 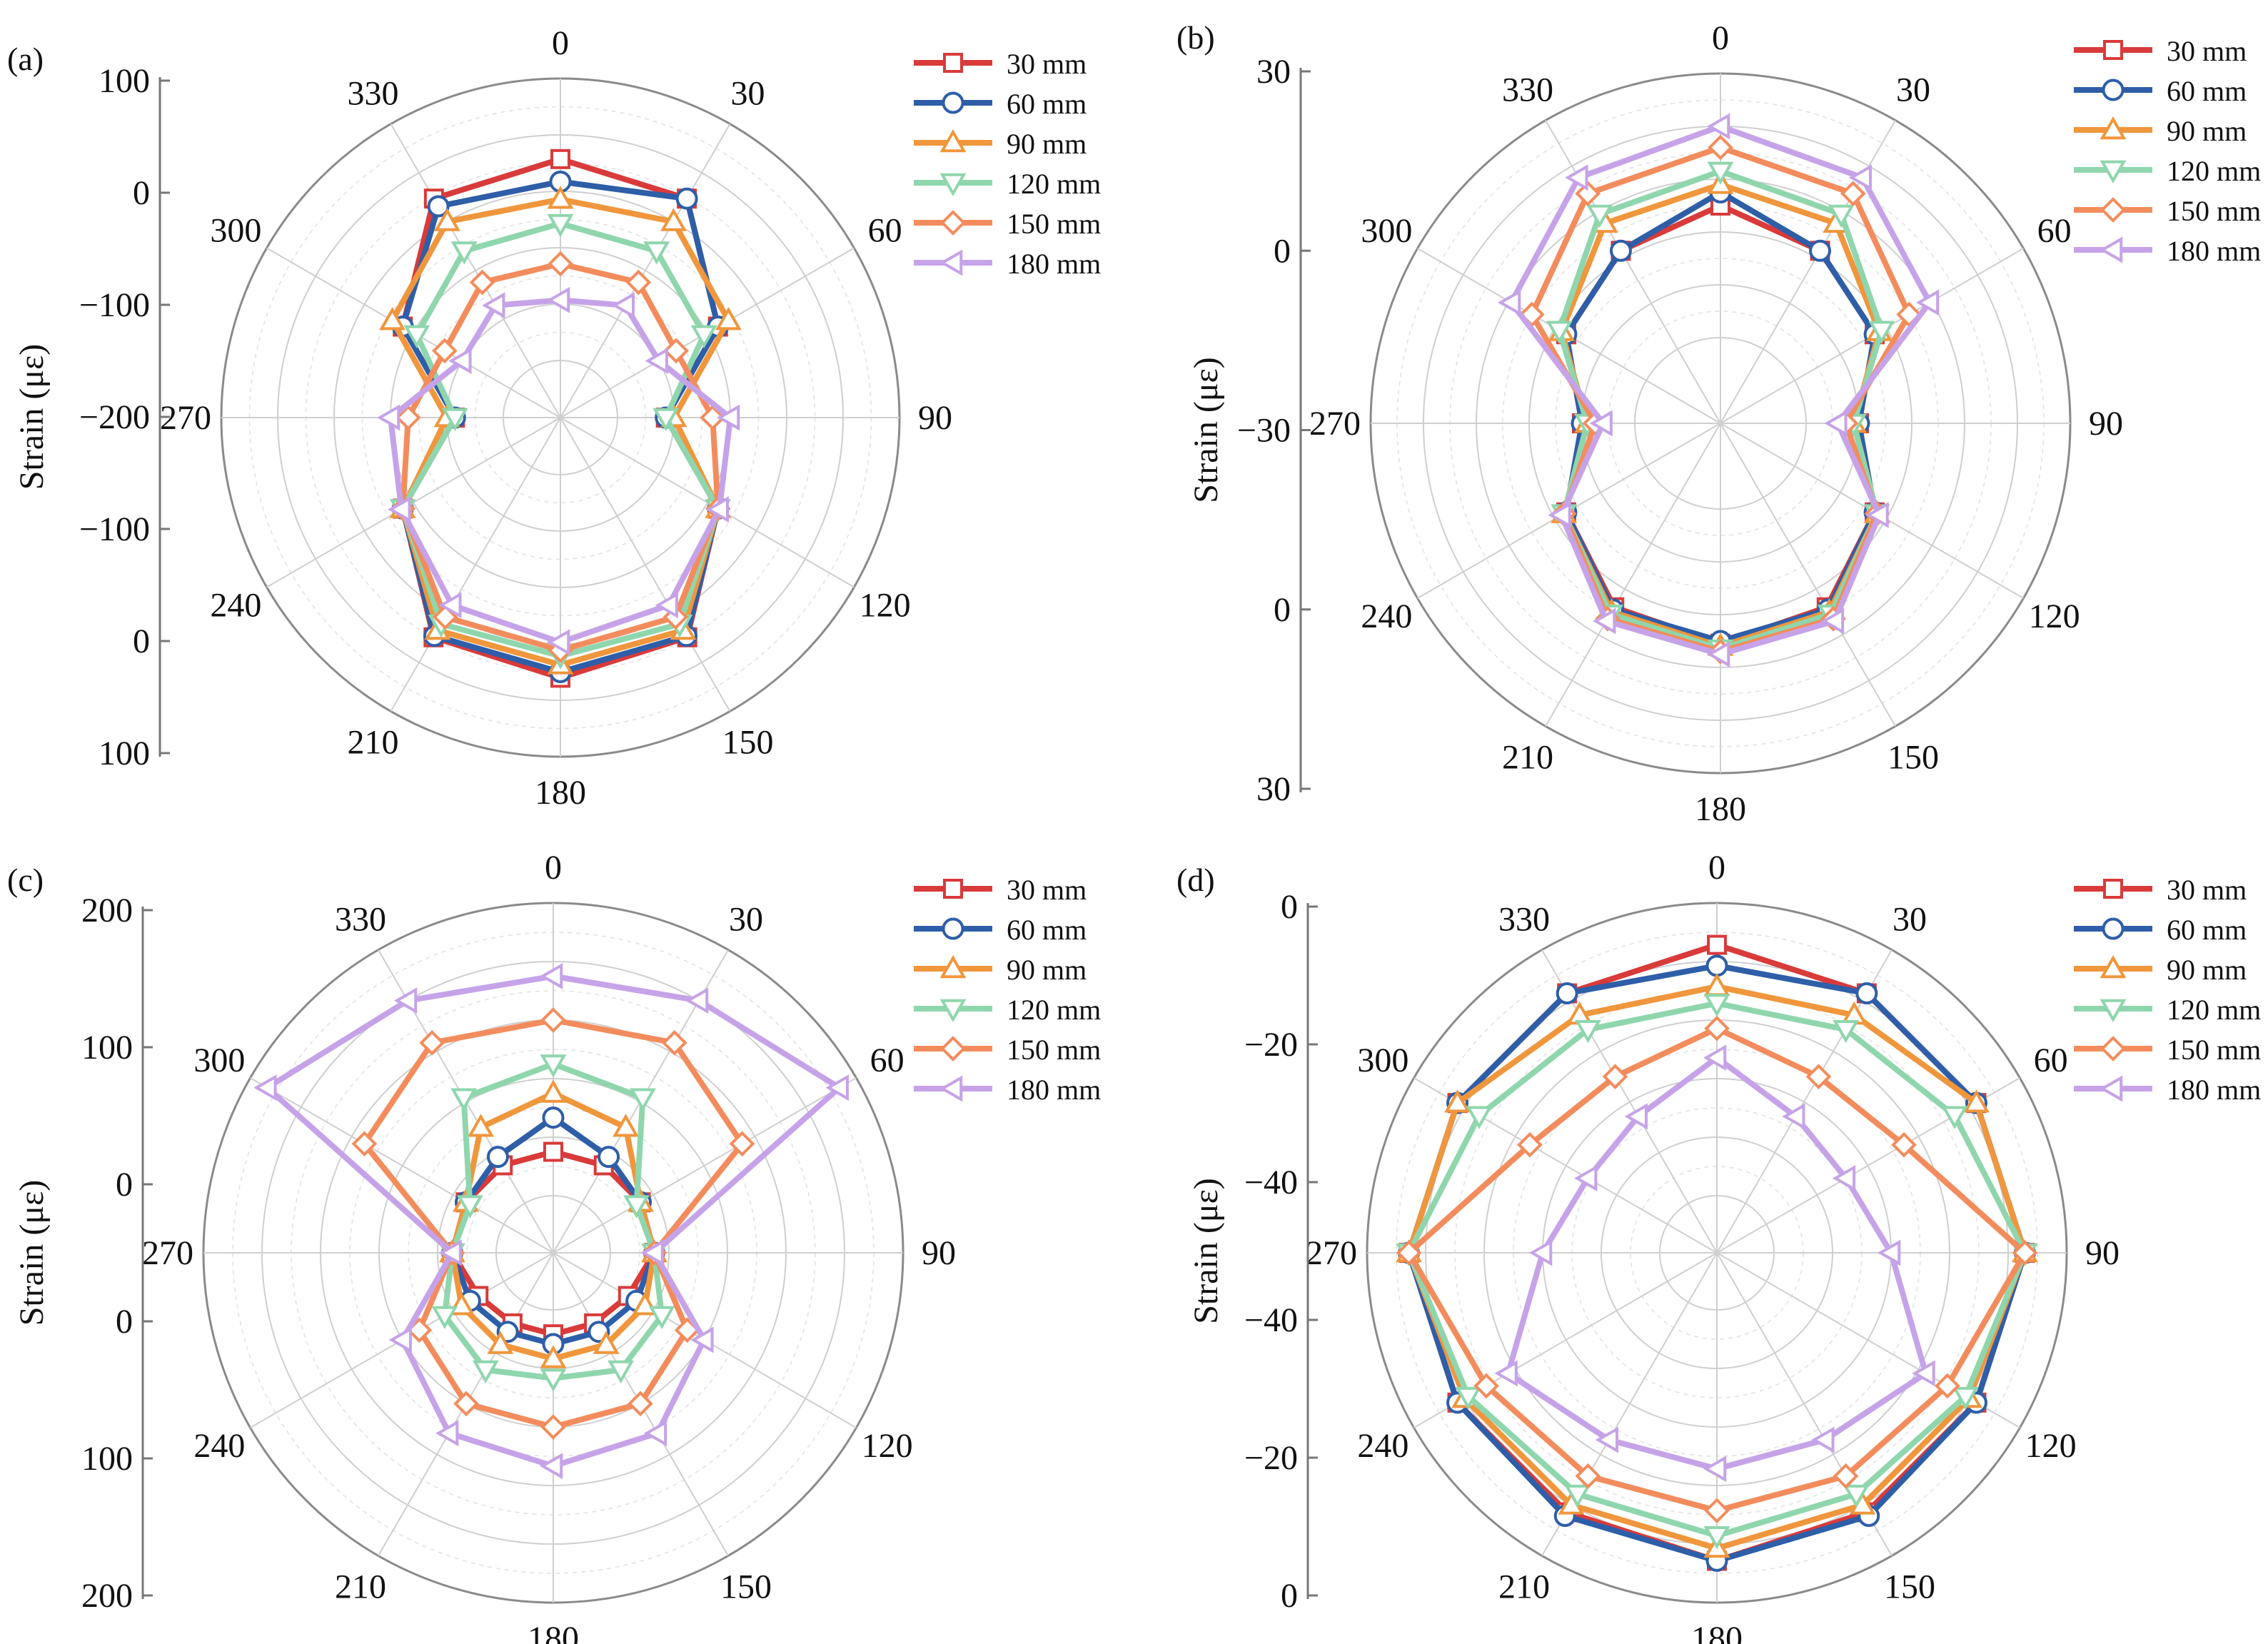 What do you see at coordinates (1007, 990) in the screenshot?
I see `legend: 30 mm 60 mm 90 mm 120 mm 150 mm 180 mm` at bounding box center [1007, 990].